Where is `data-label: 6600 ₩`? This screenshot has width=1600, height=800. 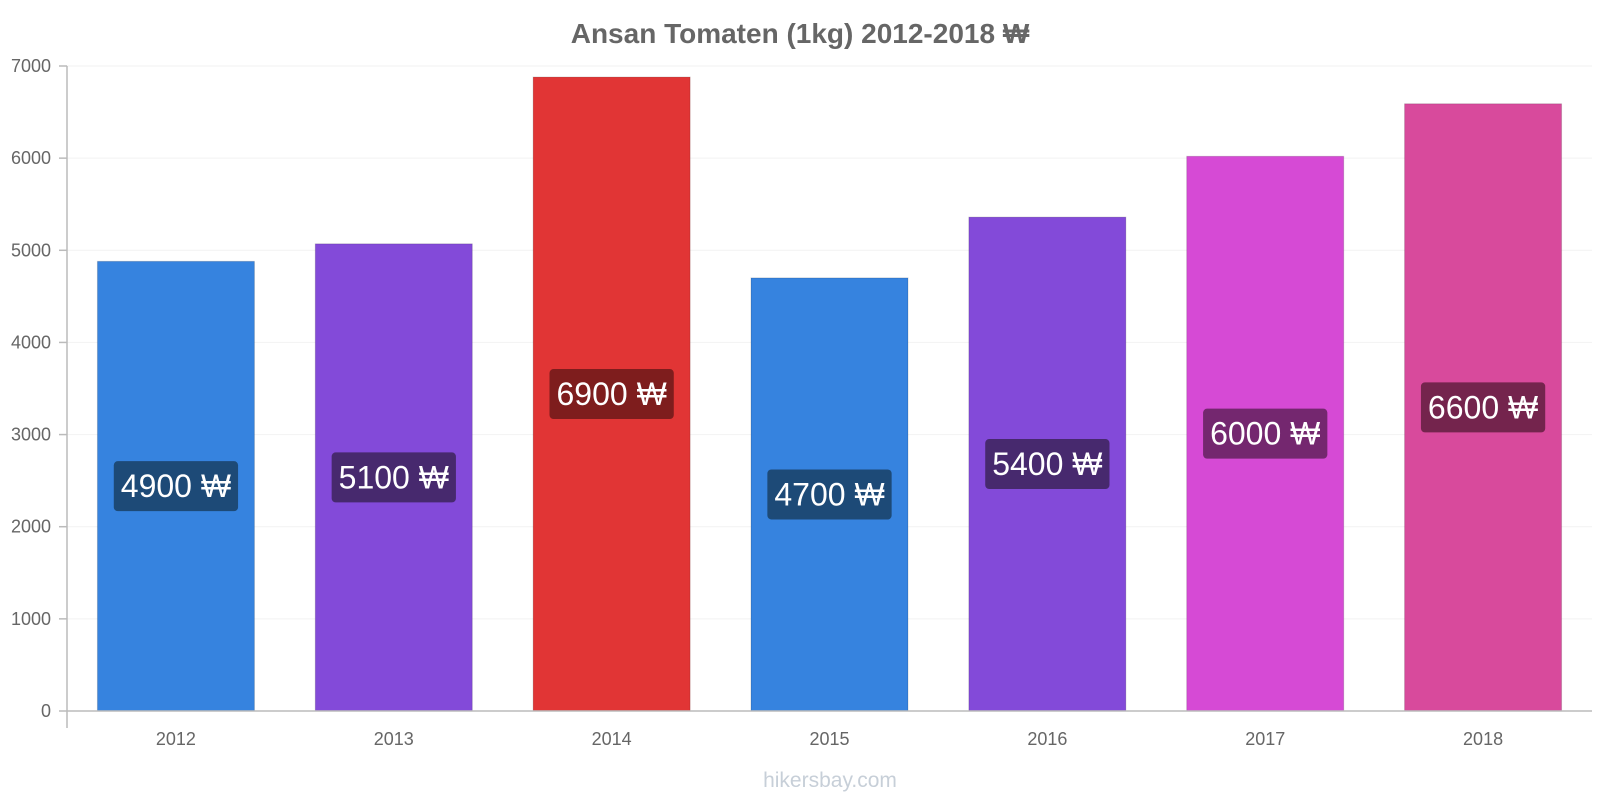
data-label: 6600 ₩ is located at coordinates (1483, 407).